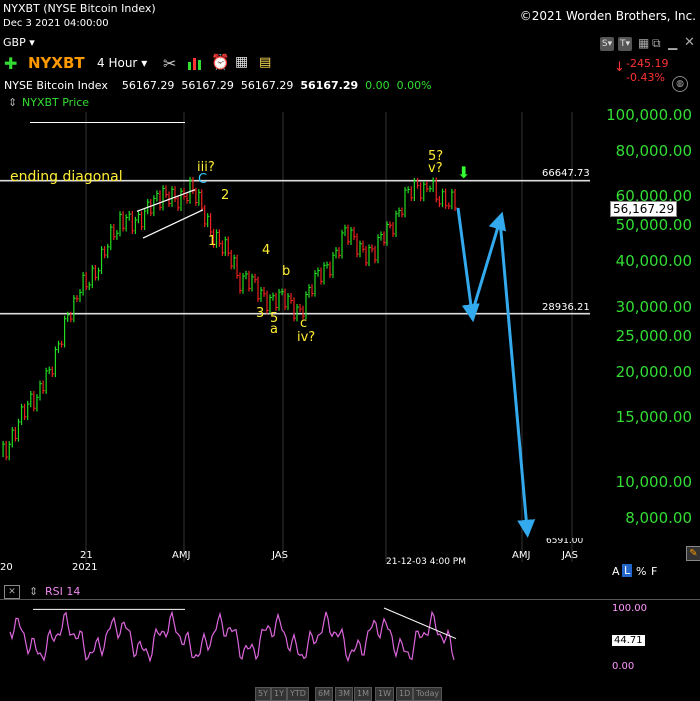 This screenshot has height=701, width=700. Describe the element at coordinates (566, 173) in the screenshot. I see `high-line-label: 66647.73` at that location.